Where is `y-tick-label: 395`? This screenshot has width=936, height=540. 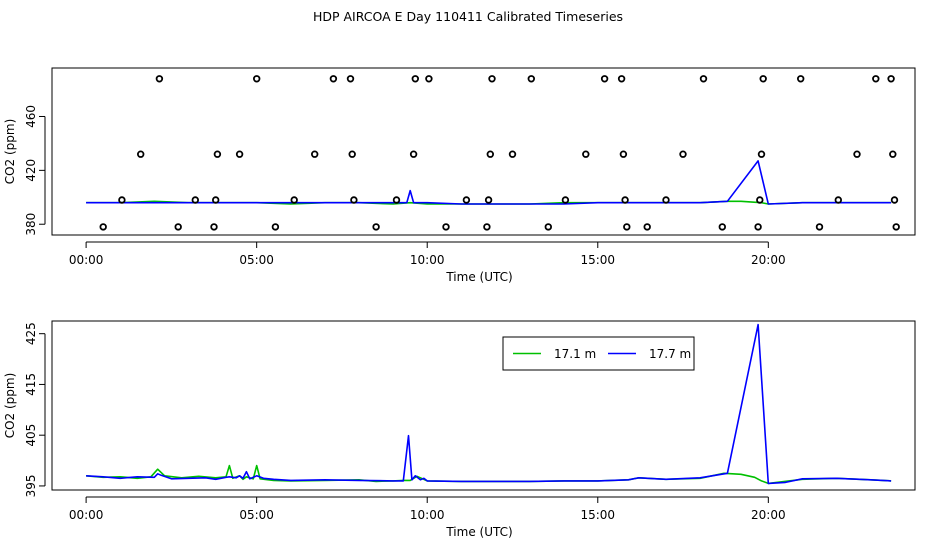
y-tick-label: 395 is located at coordinates (31, 485).